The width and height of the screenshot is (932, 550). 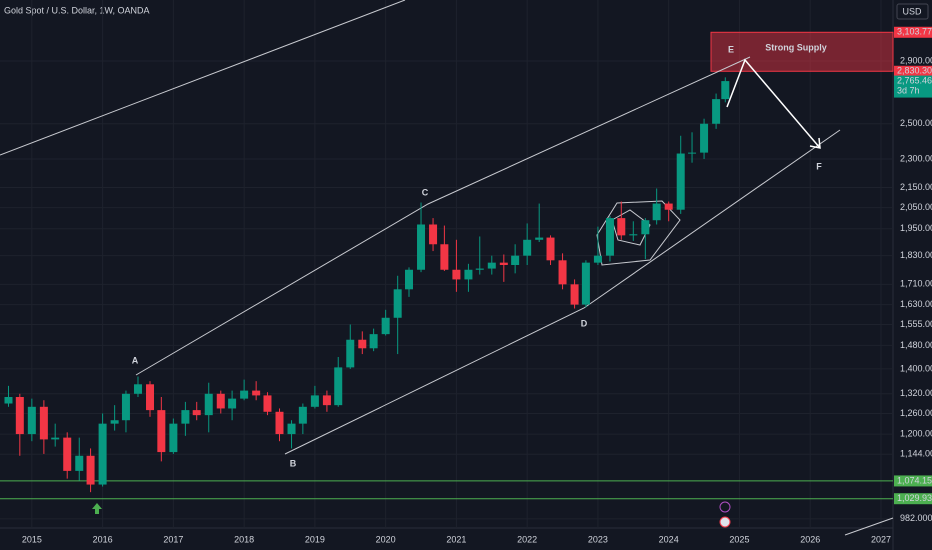 I want to click on wave-label: F, so click(x=819, y=166).